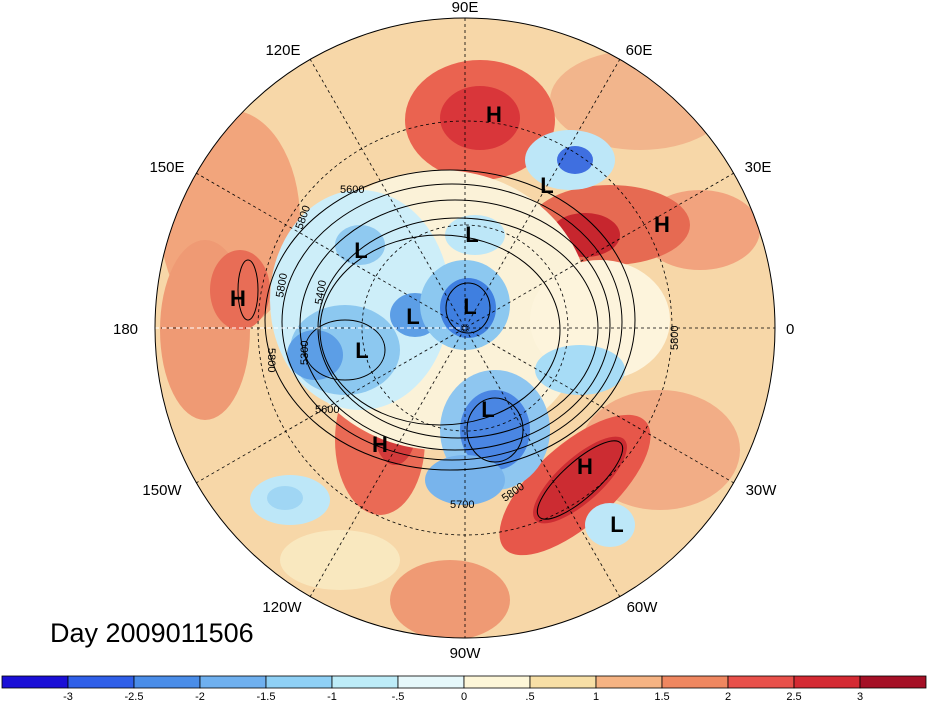  I want to click on colorbar-label: -.5, so click(398, 696).